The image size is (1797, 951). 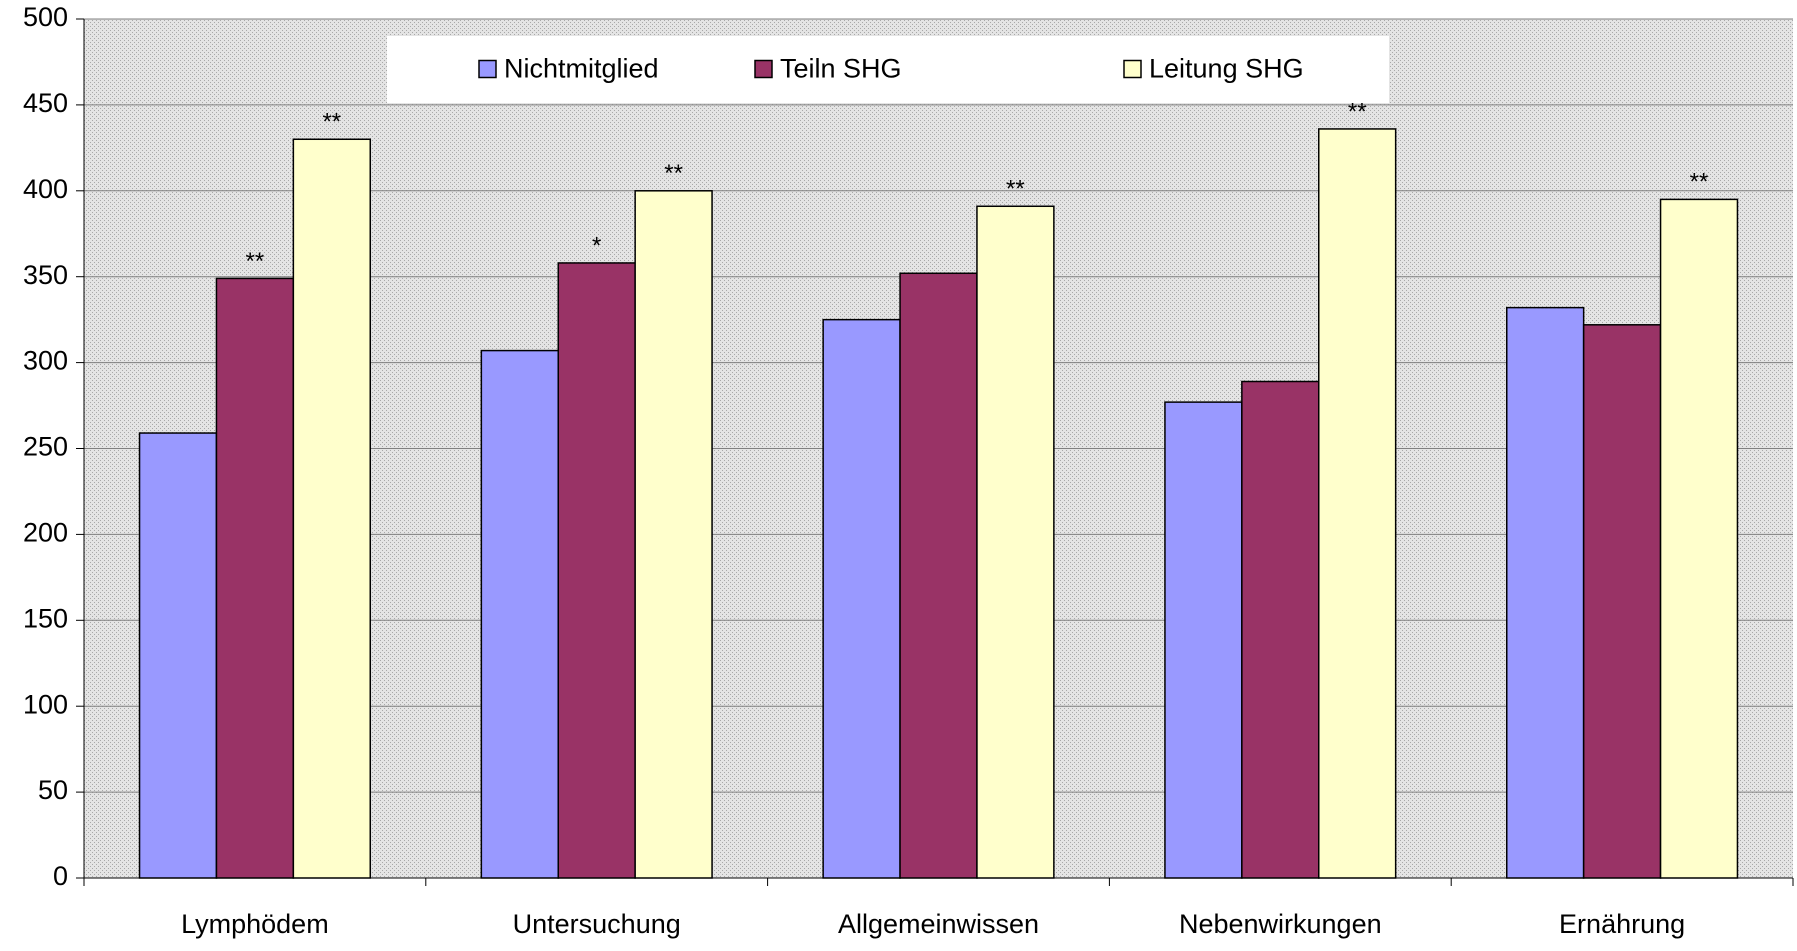 I want to click on y-tick-label: 400, so click(x=45, y=189).